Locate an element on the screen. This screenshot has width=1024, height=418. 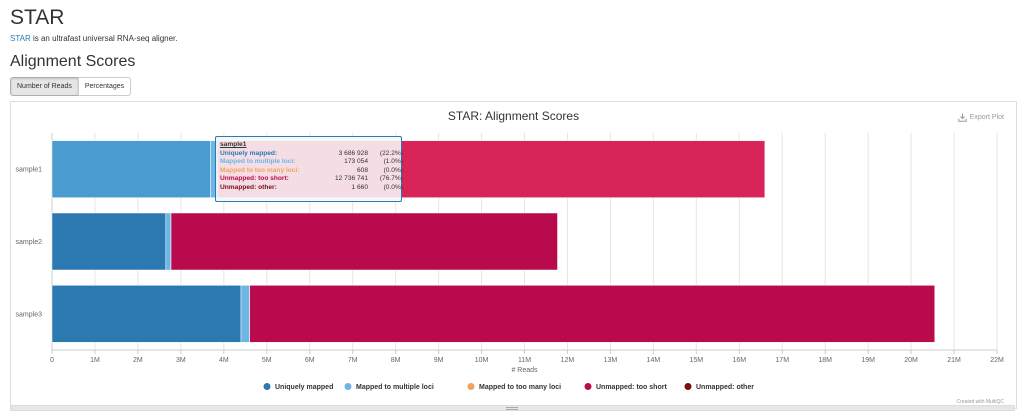
tooltip-percent: (22.2%) is located at coordinates (391, 153).